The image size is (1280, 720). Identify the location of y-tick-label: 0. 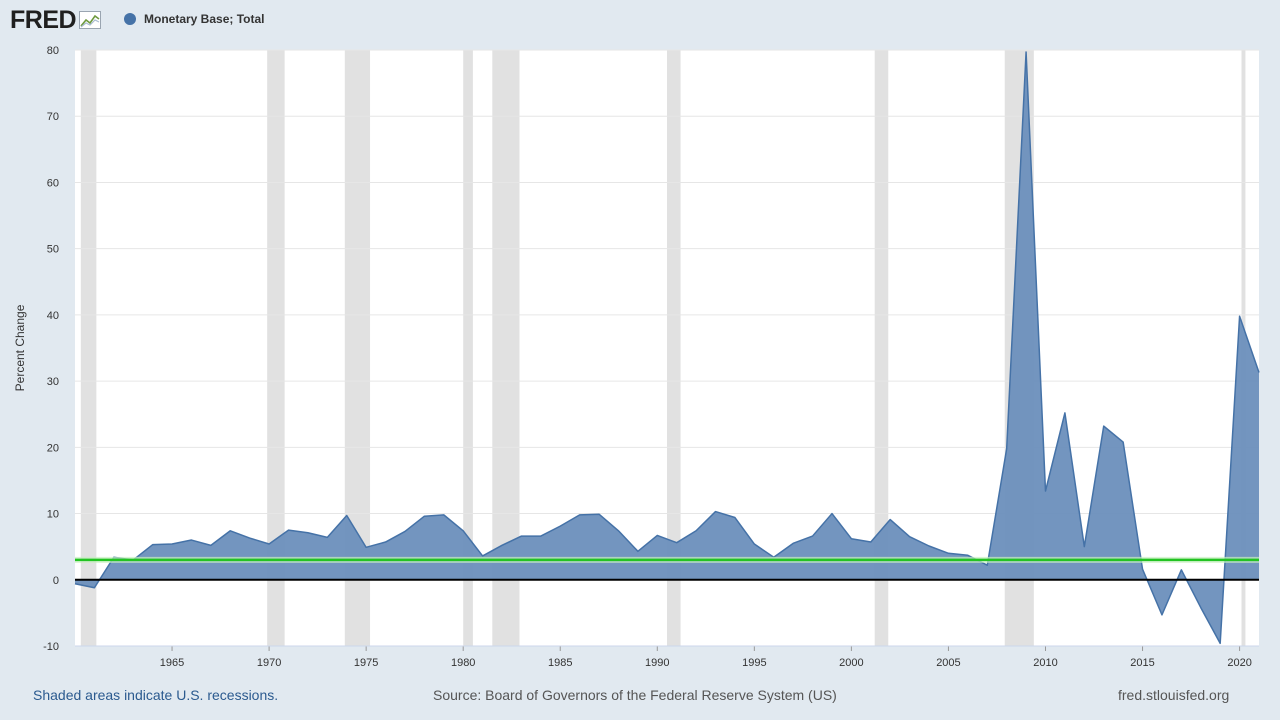
(56, 581).